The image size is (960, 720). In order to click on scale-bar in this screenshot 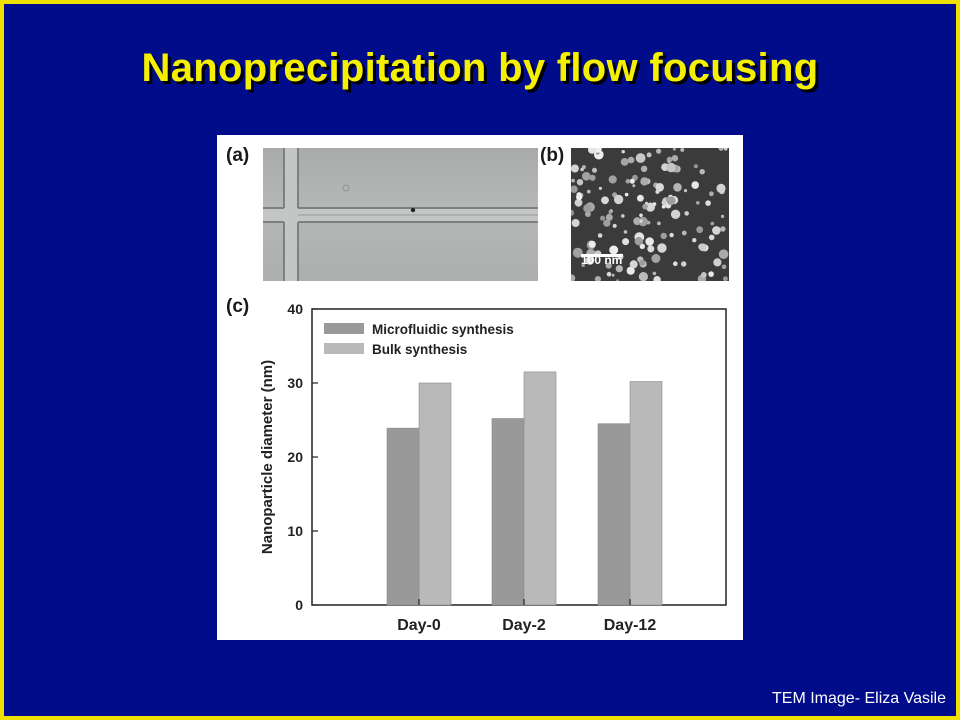, I will do `click(602, 255)`.